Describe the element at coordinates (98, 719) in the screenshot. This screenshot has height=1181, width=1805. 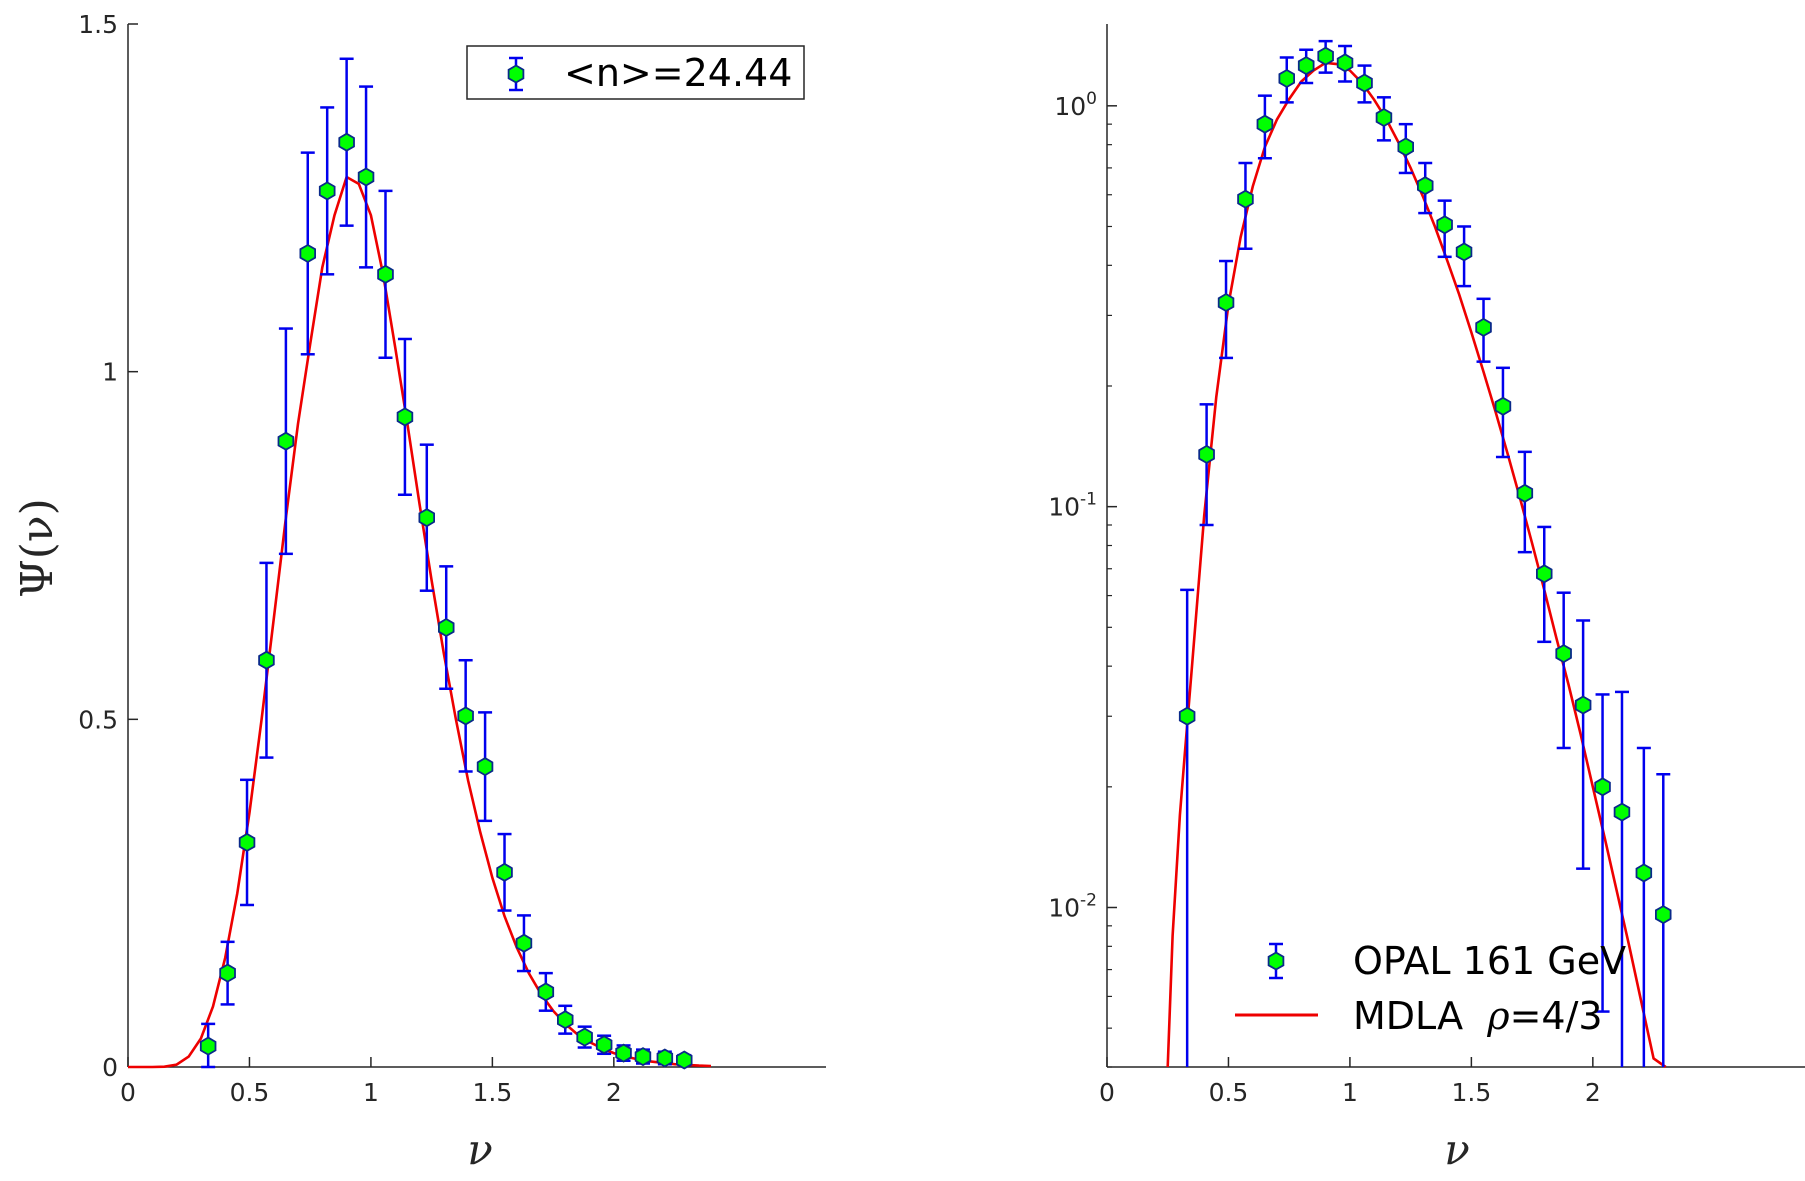
I see `left-y-tick-label: 0.5` at that location.